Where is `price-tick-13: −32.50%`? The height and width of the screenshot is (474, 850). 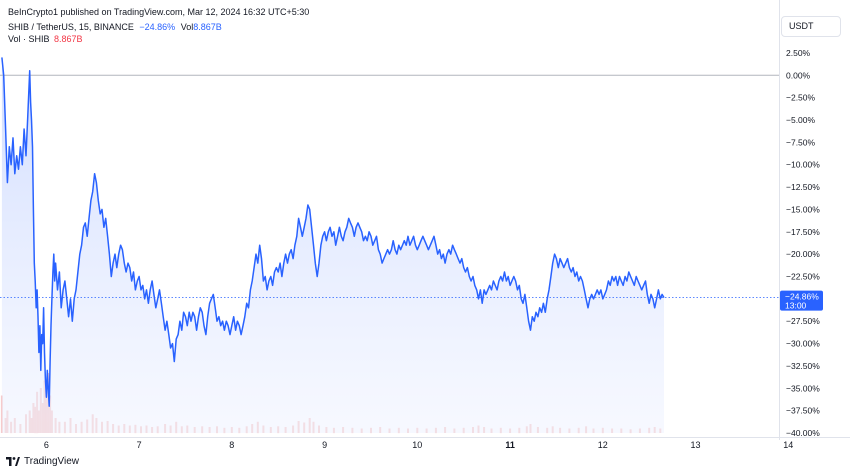
price-tick-13: −32.50% is located at coordinates (803, 366).